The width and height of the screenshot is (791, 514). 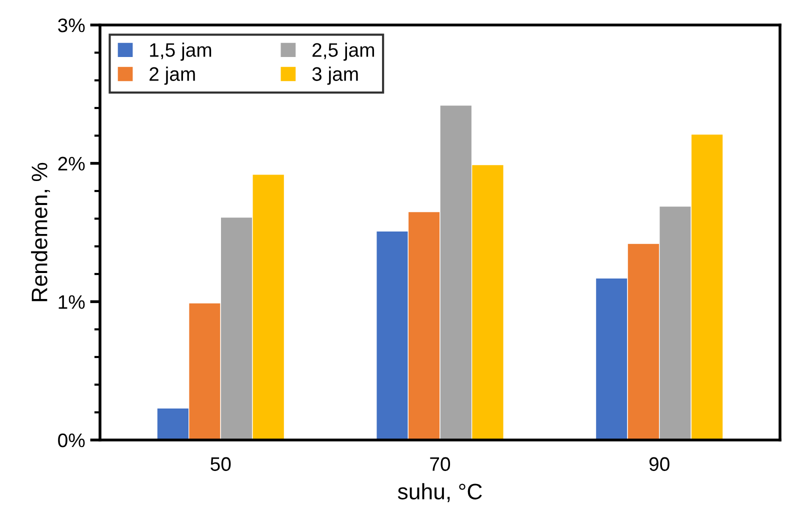 What do you see at coordinates (71, 163) in the screenshot?
I see `y-tick-label: 2%` at bounding box center [71, 163].